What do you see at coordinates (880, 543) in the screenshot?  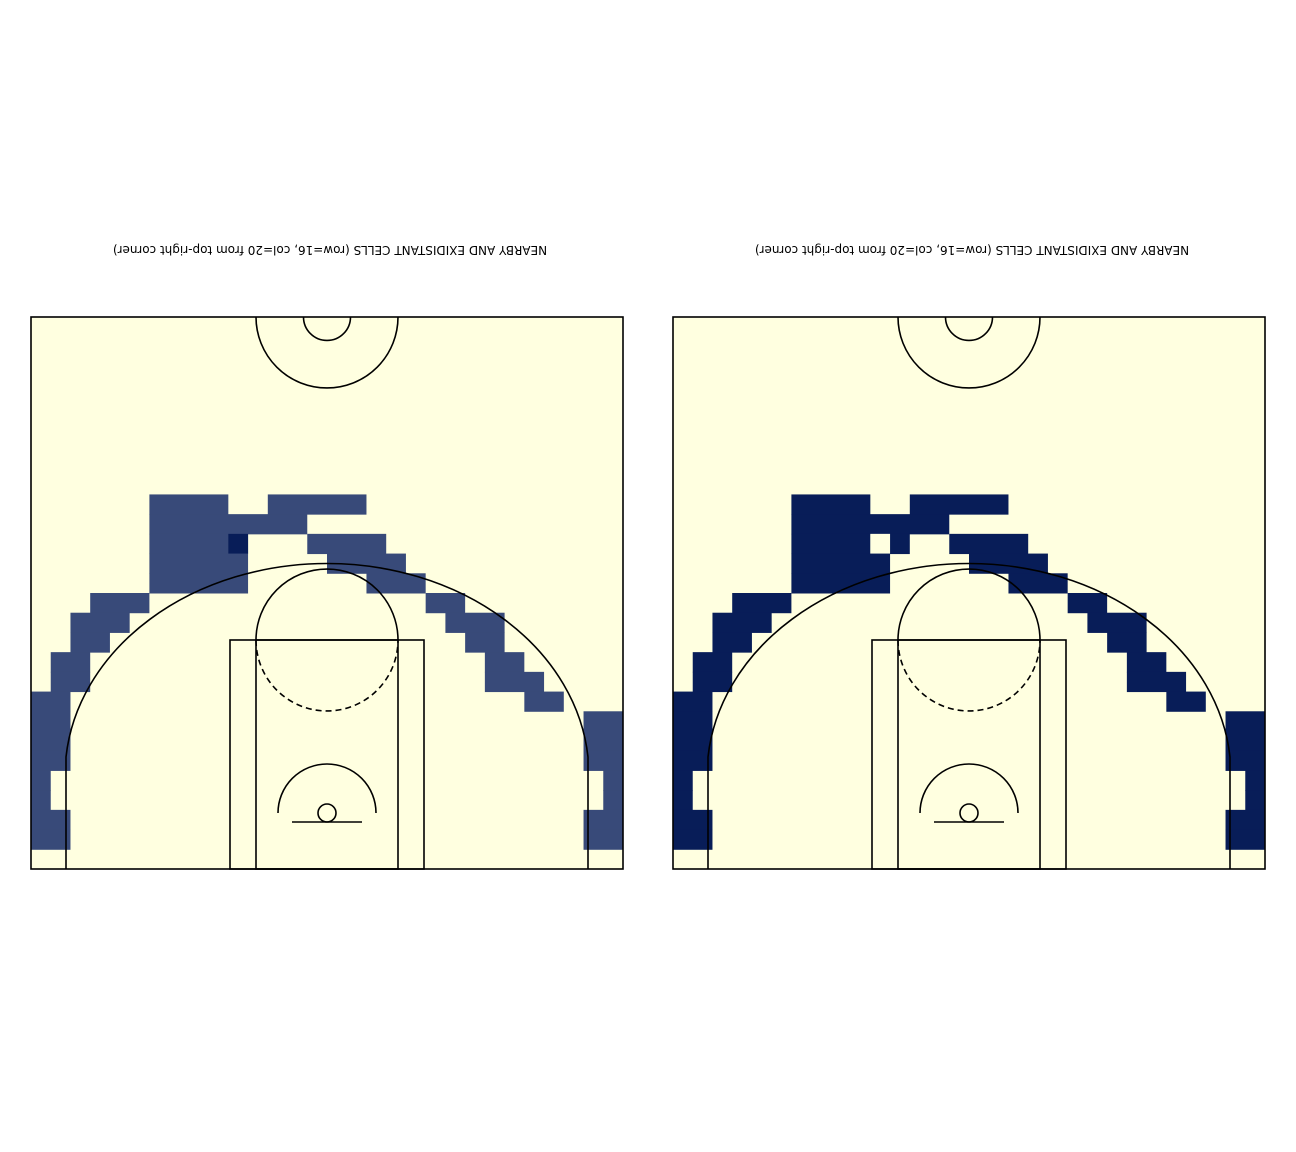 I see `empty-cell` at bounding box center [880, 543].